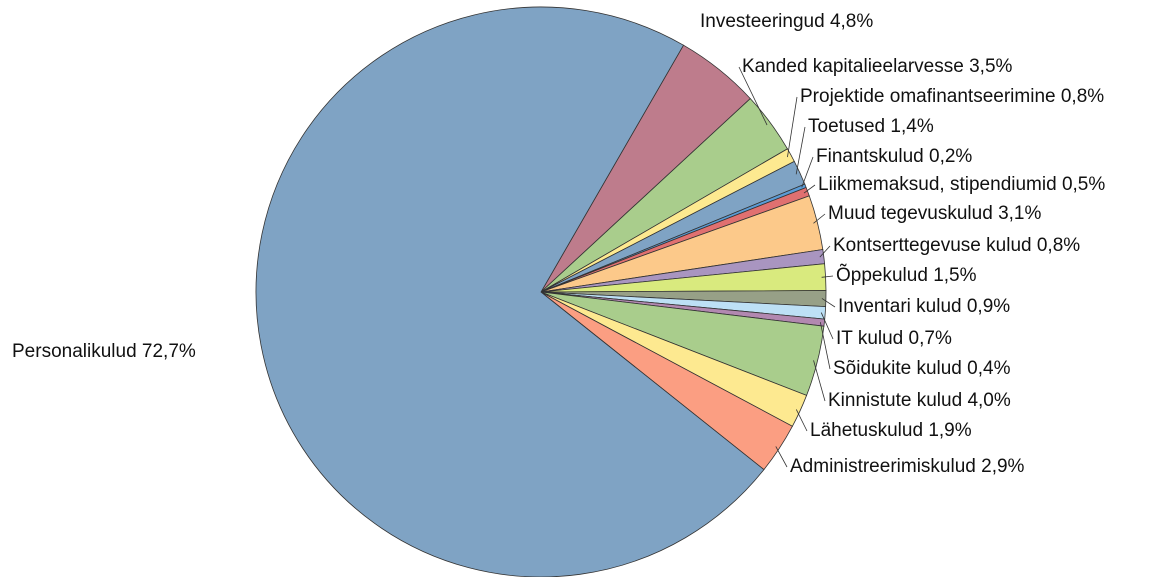 The width and height of the screenshot is (1169, 577). What do you see at coordinates (932, 245) in the screenshot?
I see `slice-name: Kontserttegevuse kulud` at bounding box center [932, 245].